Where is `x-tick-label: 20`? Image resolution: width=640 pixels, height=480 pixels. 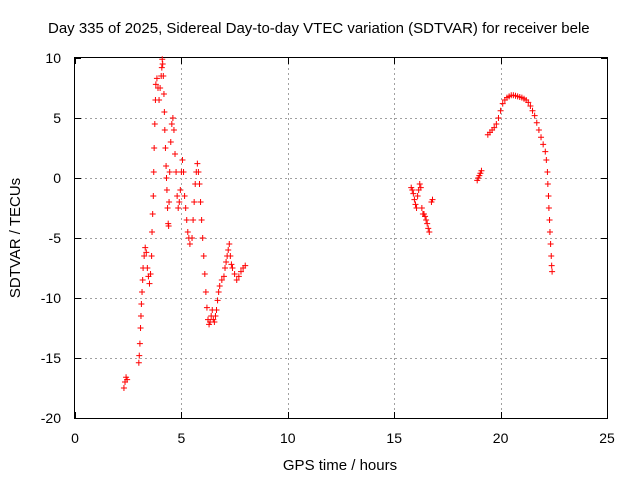 x-tick-label: 20 is located at coordinates (501, 438).